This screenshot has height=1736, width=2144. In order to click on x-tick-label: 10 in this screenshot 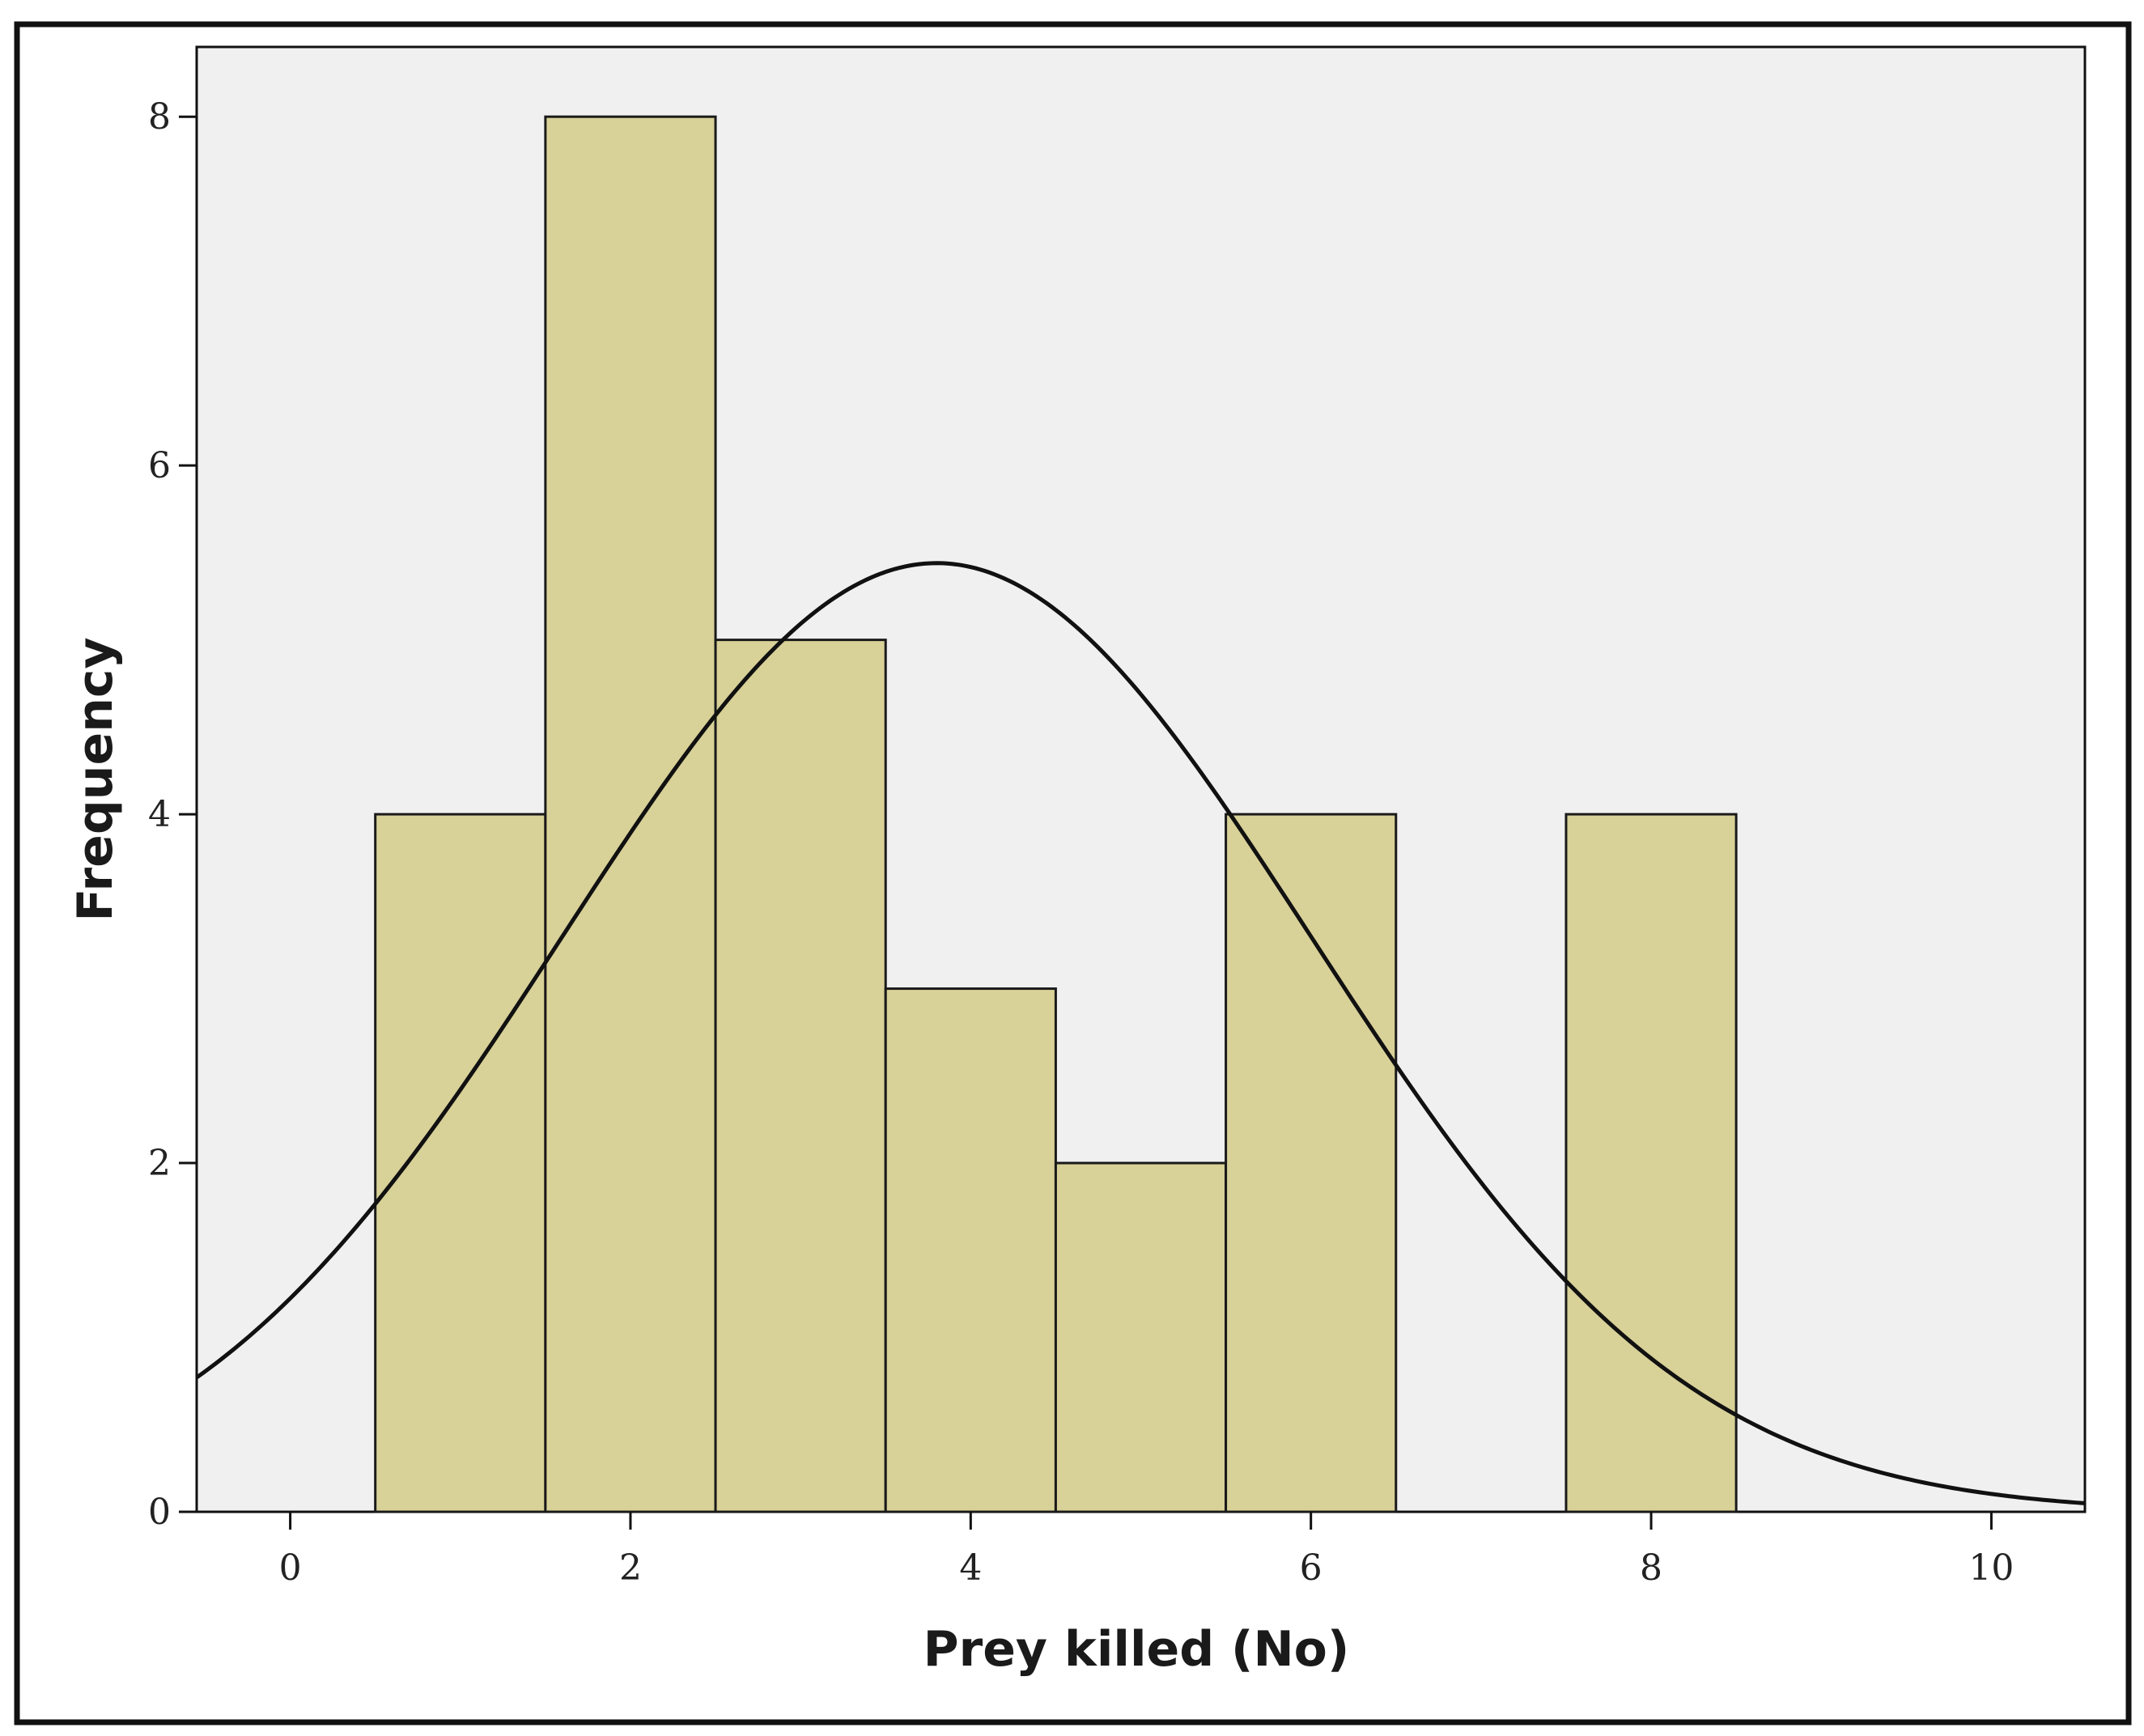, I will do `click(1991, 1568)`.